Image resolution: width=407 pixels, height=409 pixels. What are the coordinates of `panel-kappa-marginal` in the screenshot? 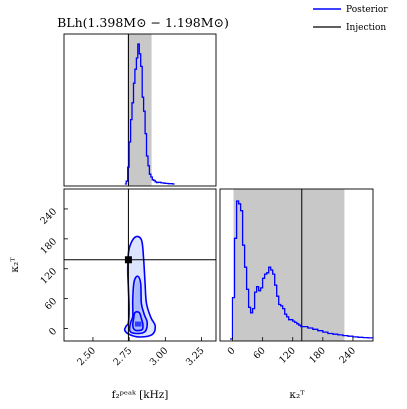 It's located at (296, 265).